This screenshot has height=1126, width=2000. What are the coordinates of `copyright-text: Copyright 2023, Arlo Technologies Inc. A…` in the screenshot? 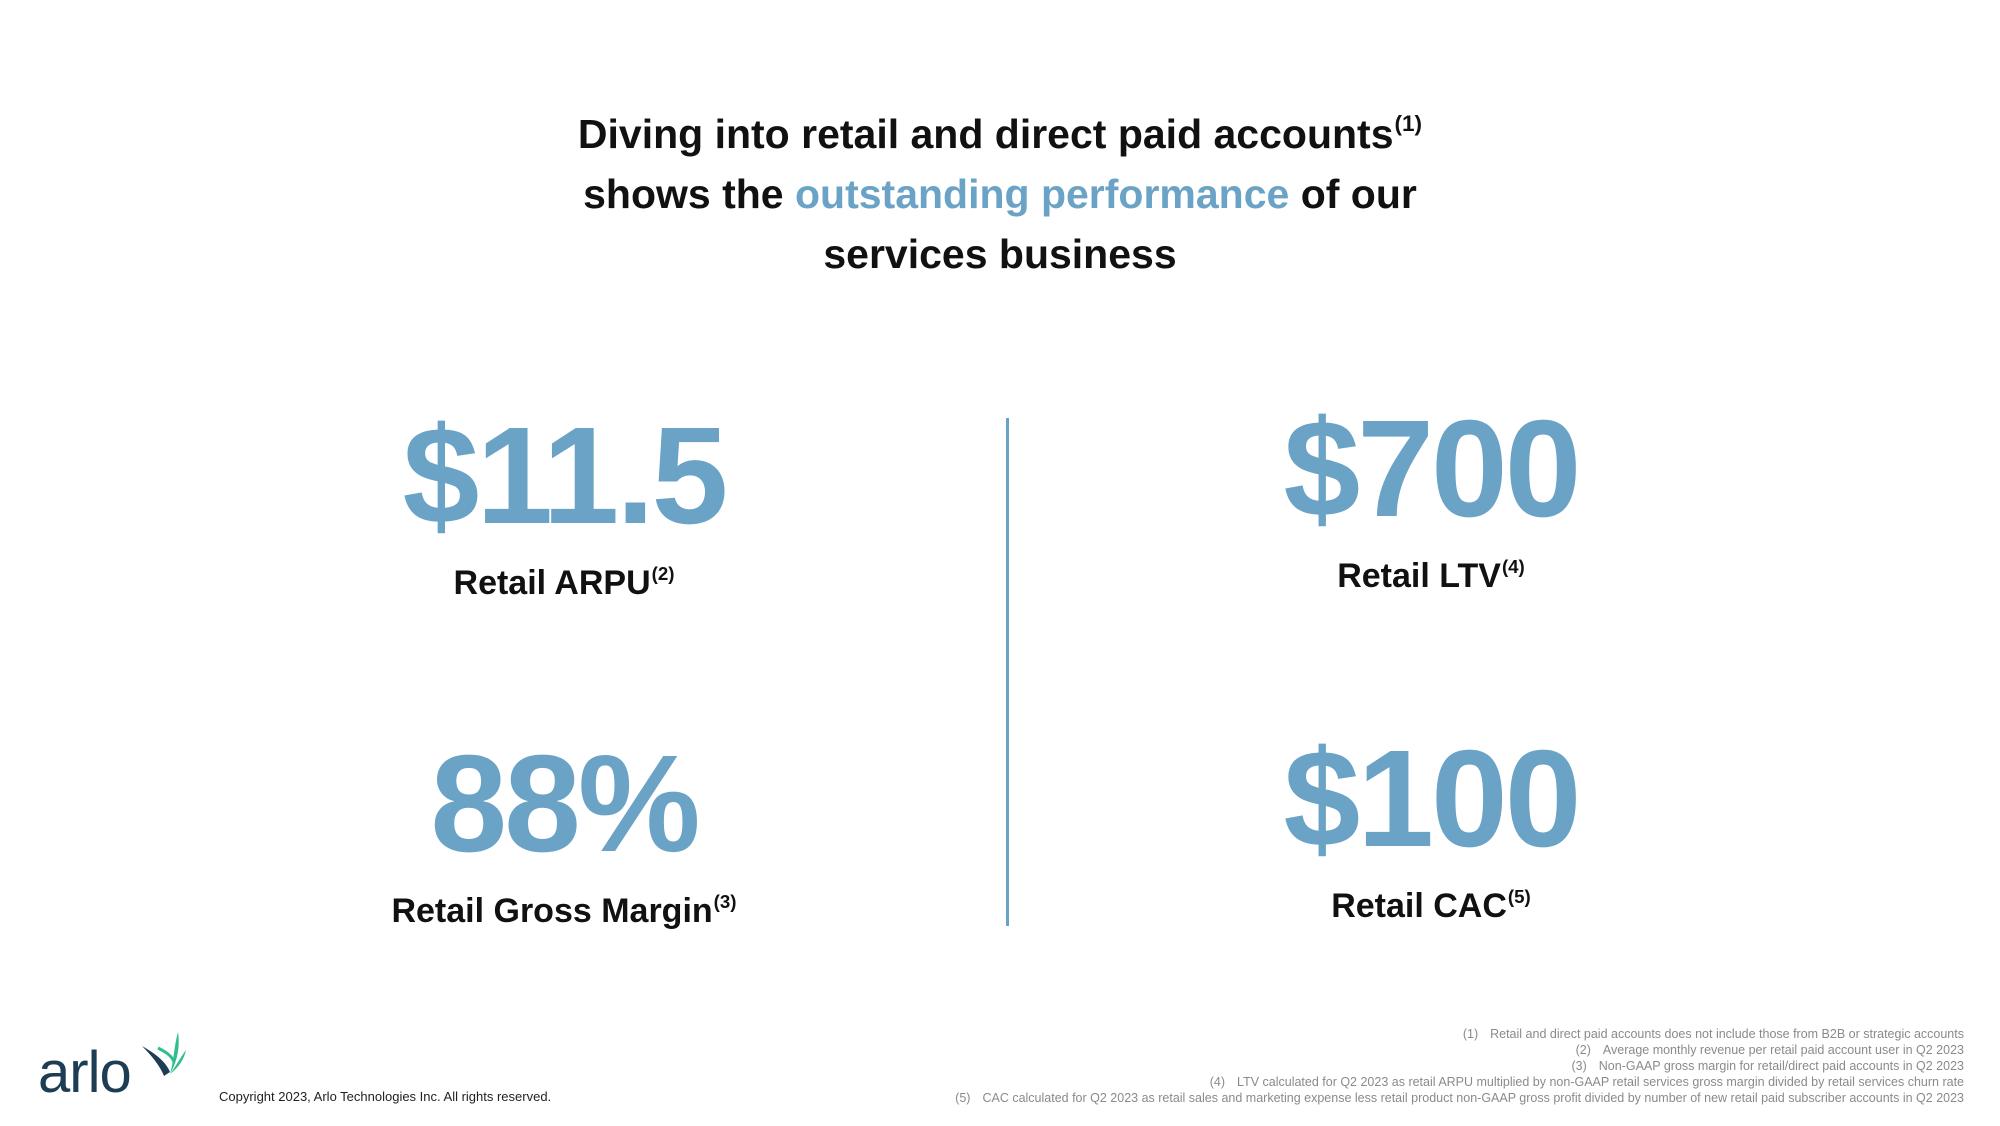 It's located at (385, 1096).